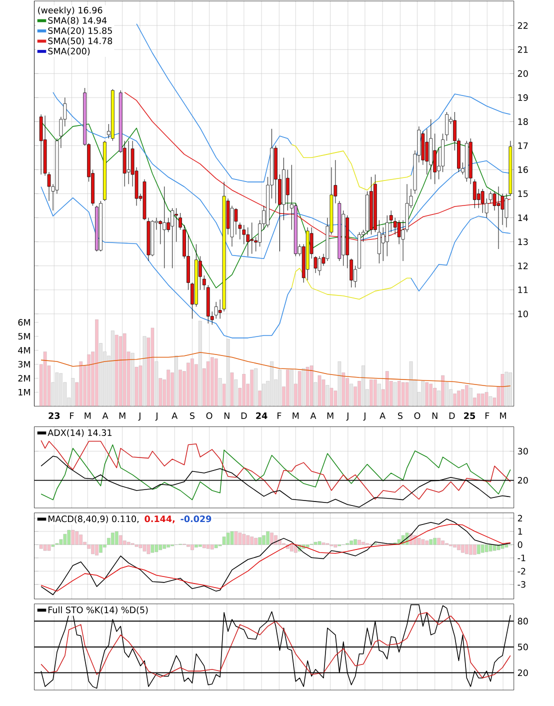 The image size is (554, 706). What do you see at coordinates (24, 350) in the screenshot?
I see `y2-tick-label: 4M` at bounding box center [24, 350].